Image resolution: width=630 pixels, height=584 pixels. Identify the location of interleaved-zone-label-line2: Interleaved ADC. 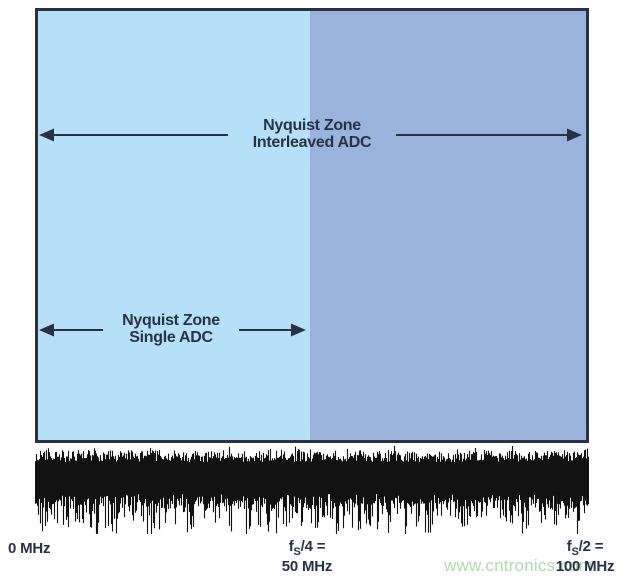
(312, 142).